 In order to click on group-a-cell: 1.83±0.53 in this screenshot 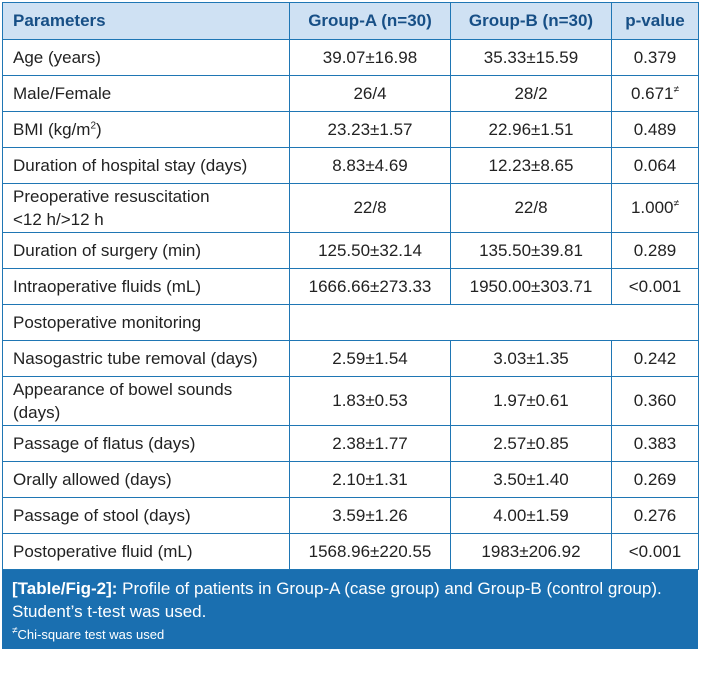, I will do `click(370, 401)`.